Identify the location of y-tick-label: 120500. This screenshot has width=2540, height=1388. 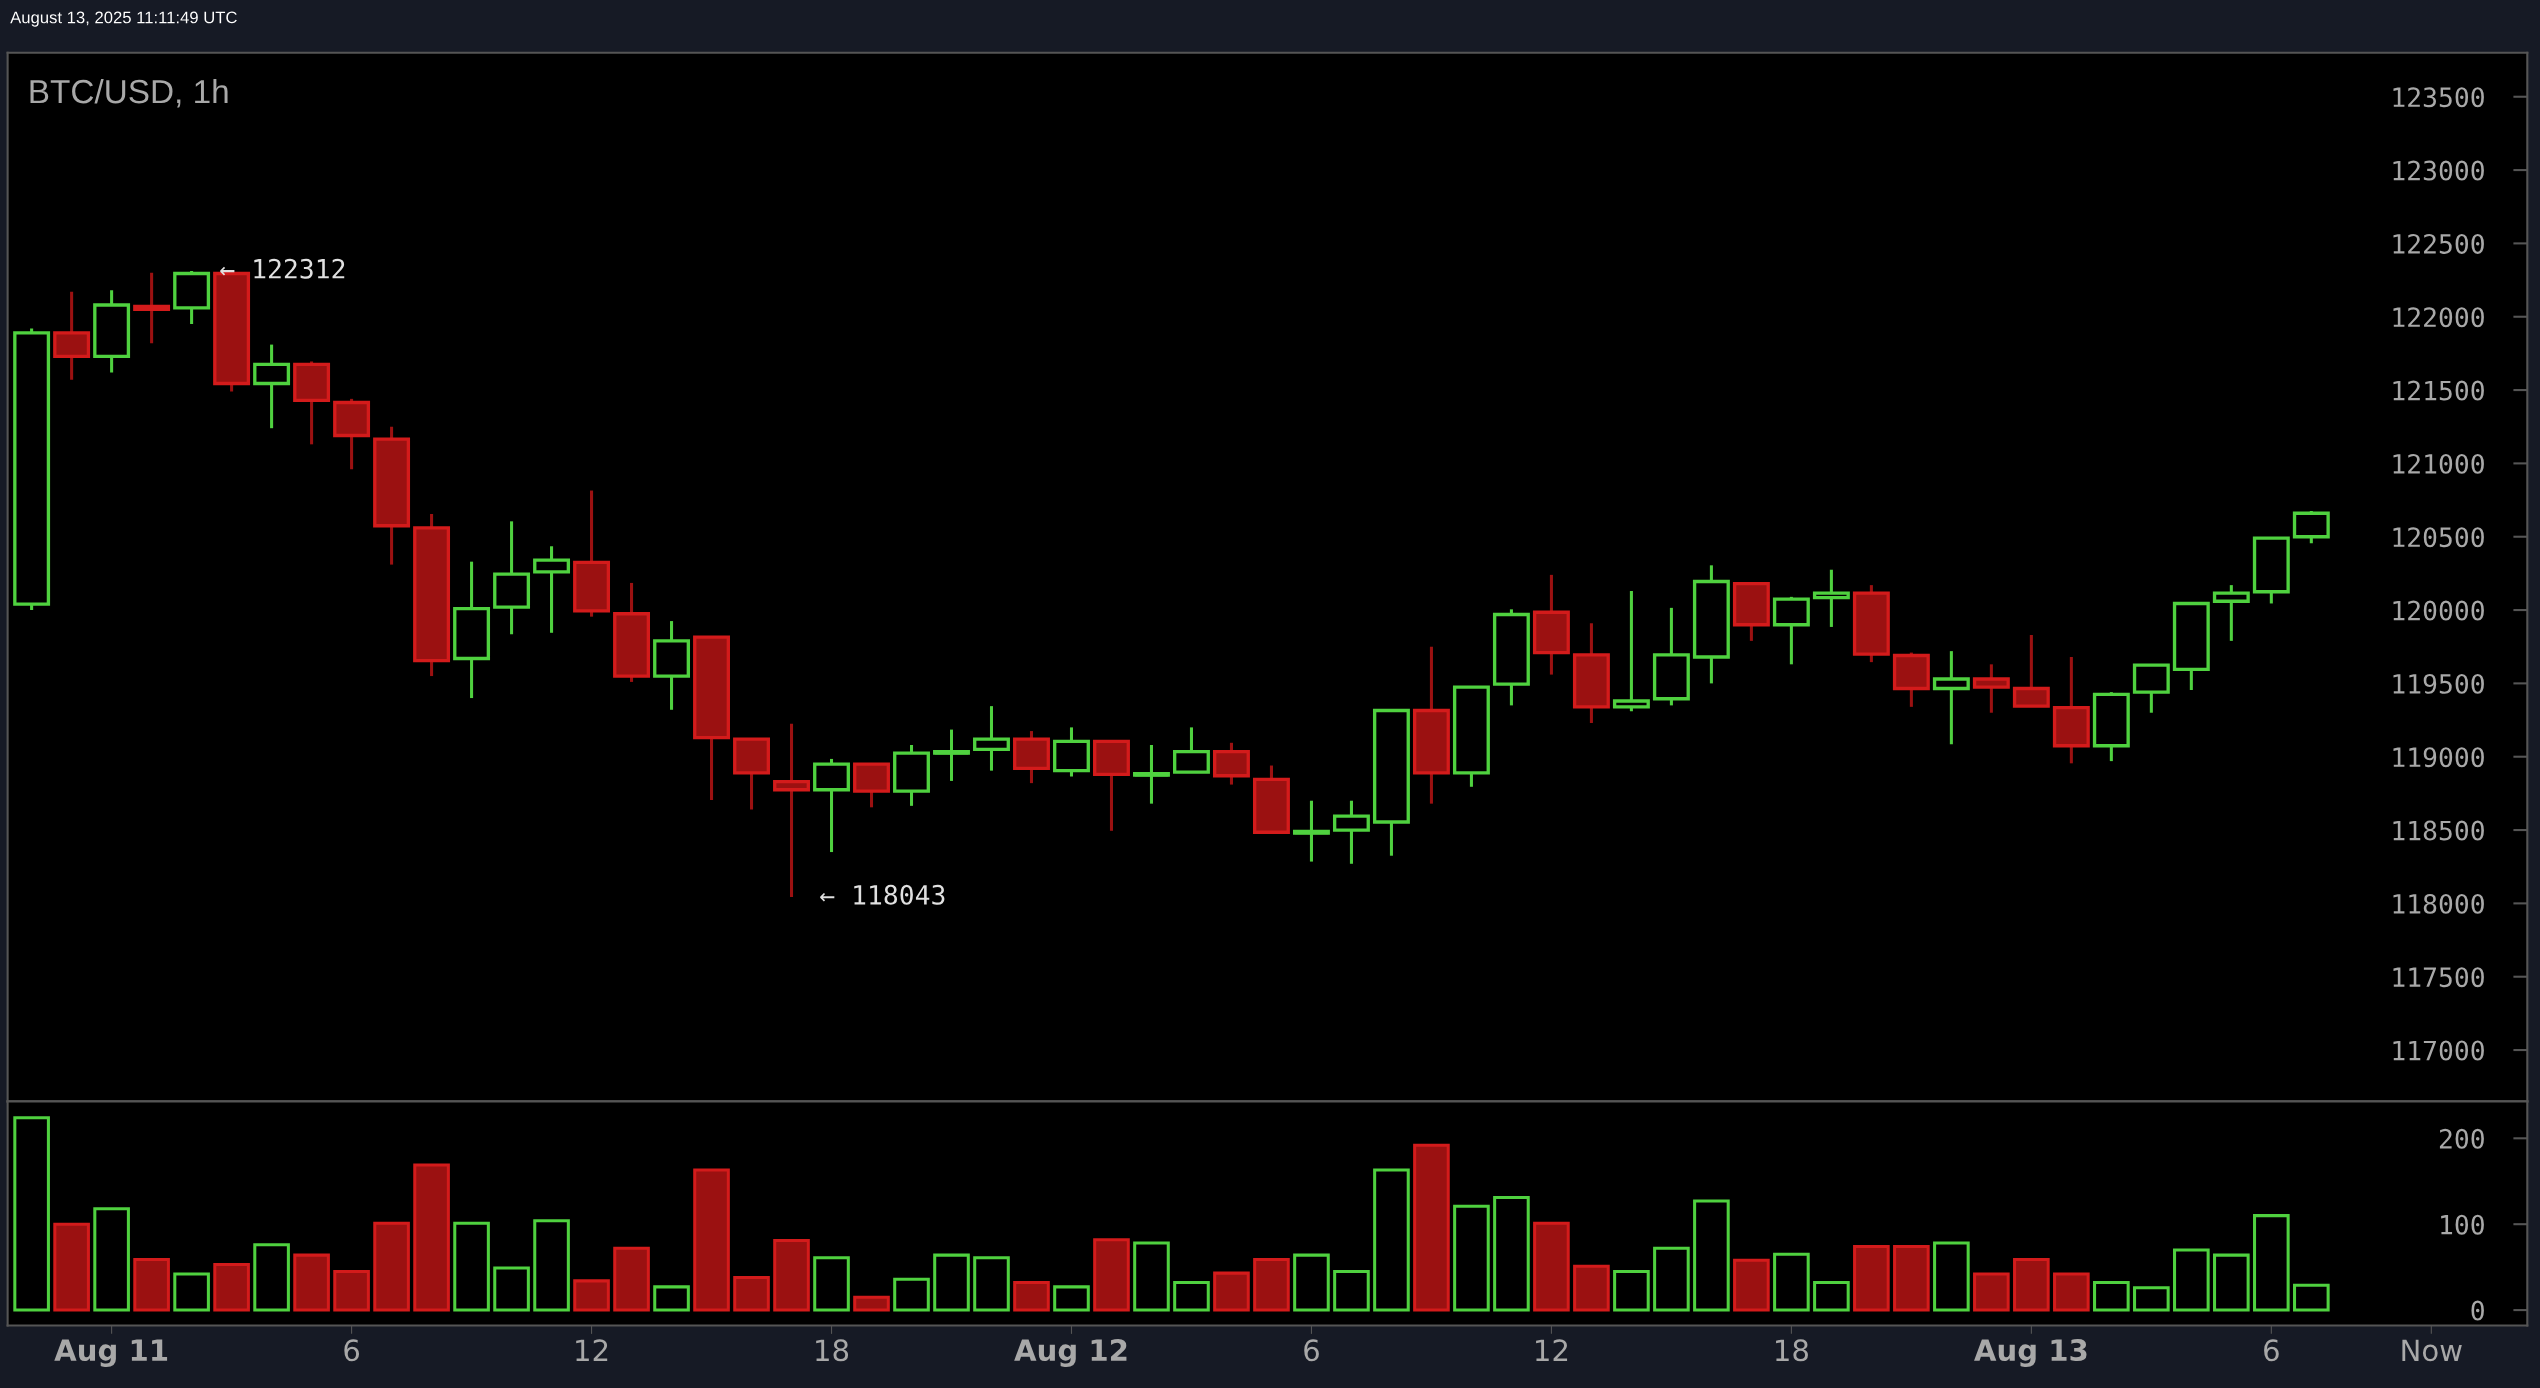
(2438, 537).